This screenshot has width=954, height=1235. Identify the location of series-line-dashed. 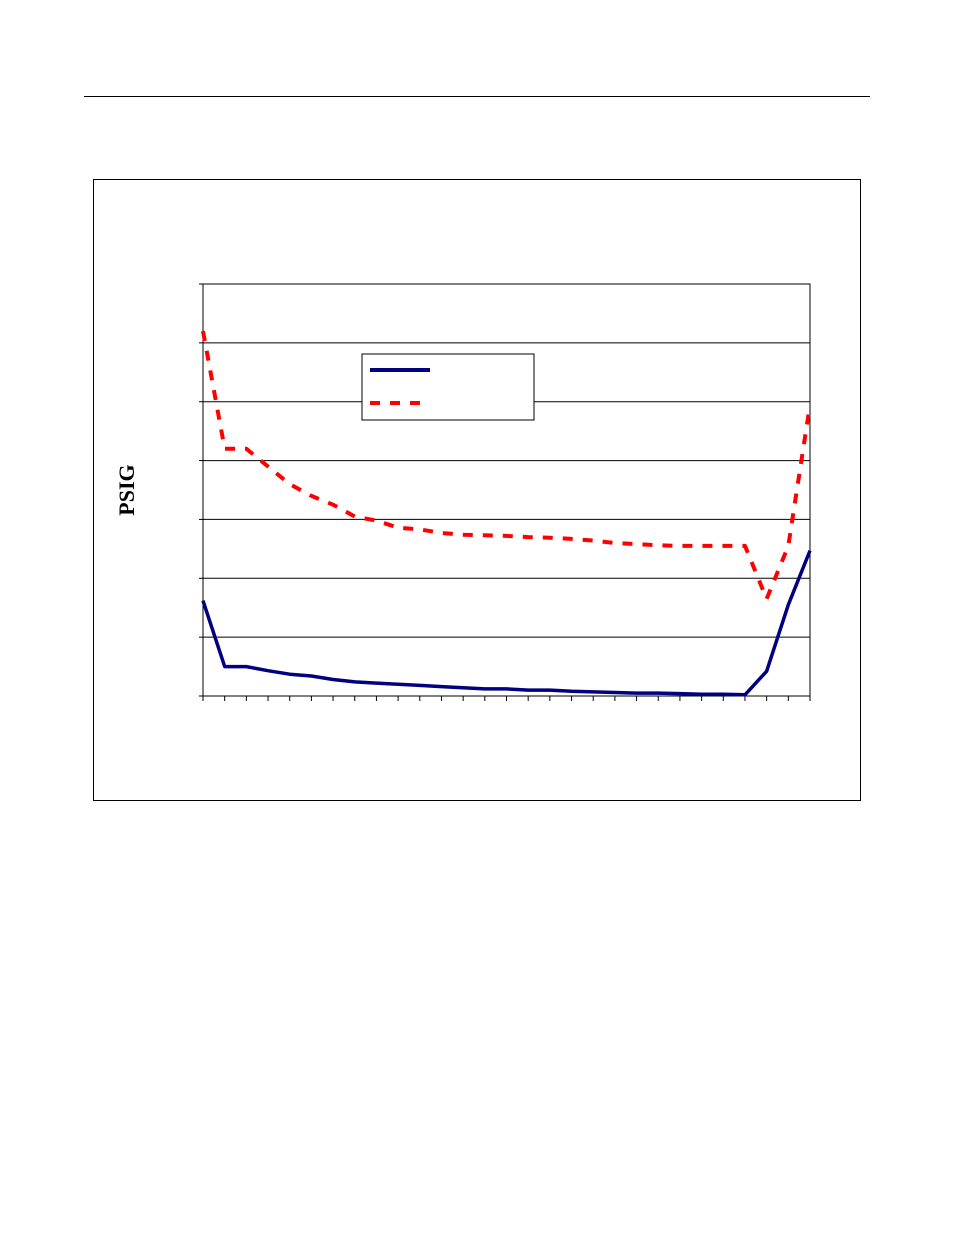
(506, 465).